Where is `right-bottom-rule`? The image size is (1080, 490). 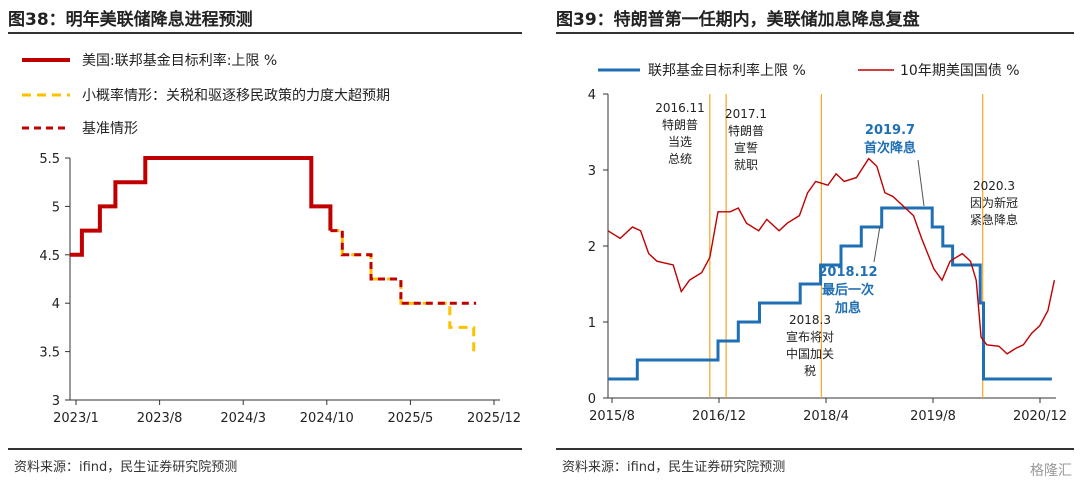
right-bottom-rule is located at coordinates (815, 449).